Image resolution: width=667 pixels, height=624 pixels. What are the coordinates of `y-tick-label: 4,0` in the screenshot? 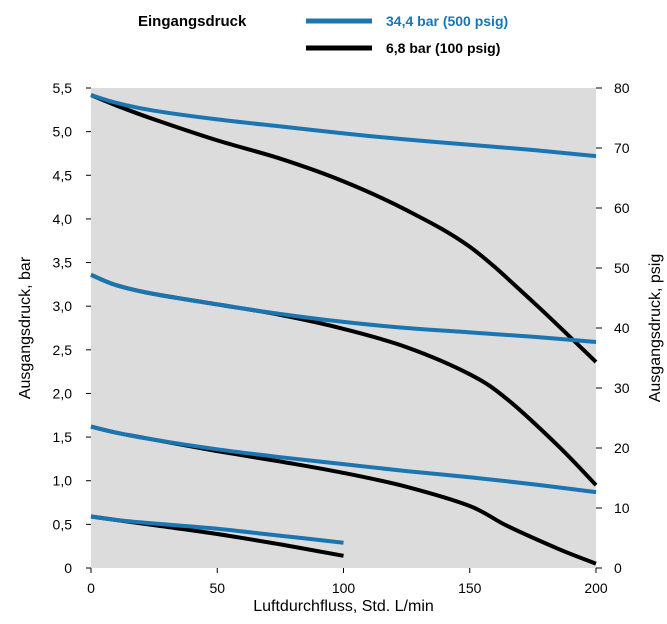 It's located at (63, 219).